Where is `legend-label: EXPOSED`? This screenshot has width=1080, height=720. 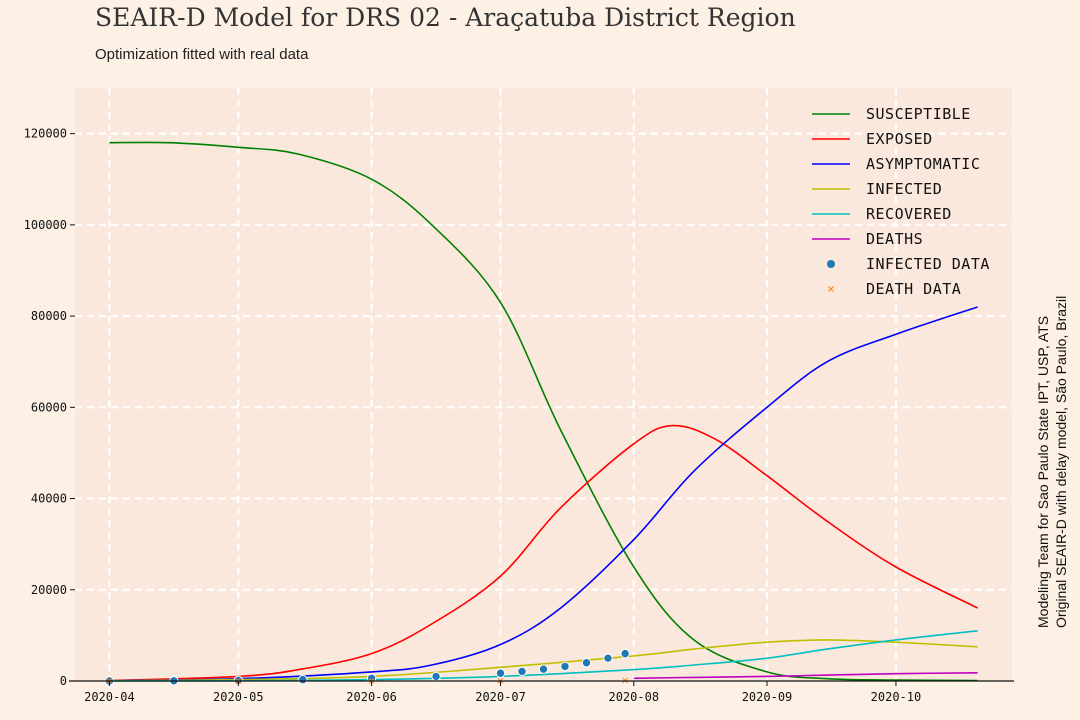 legend-label: EXPOSED is located at coordinates (899, 139).